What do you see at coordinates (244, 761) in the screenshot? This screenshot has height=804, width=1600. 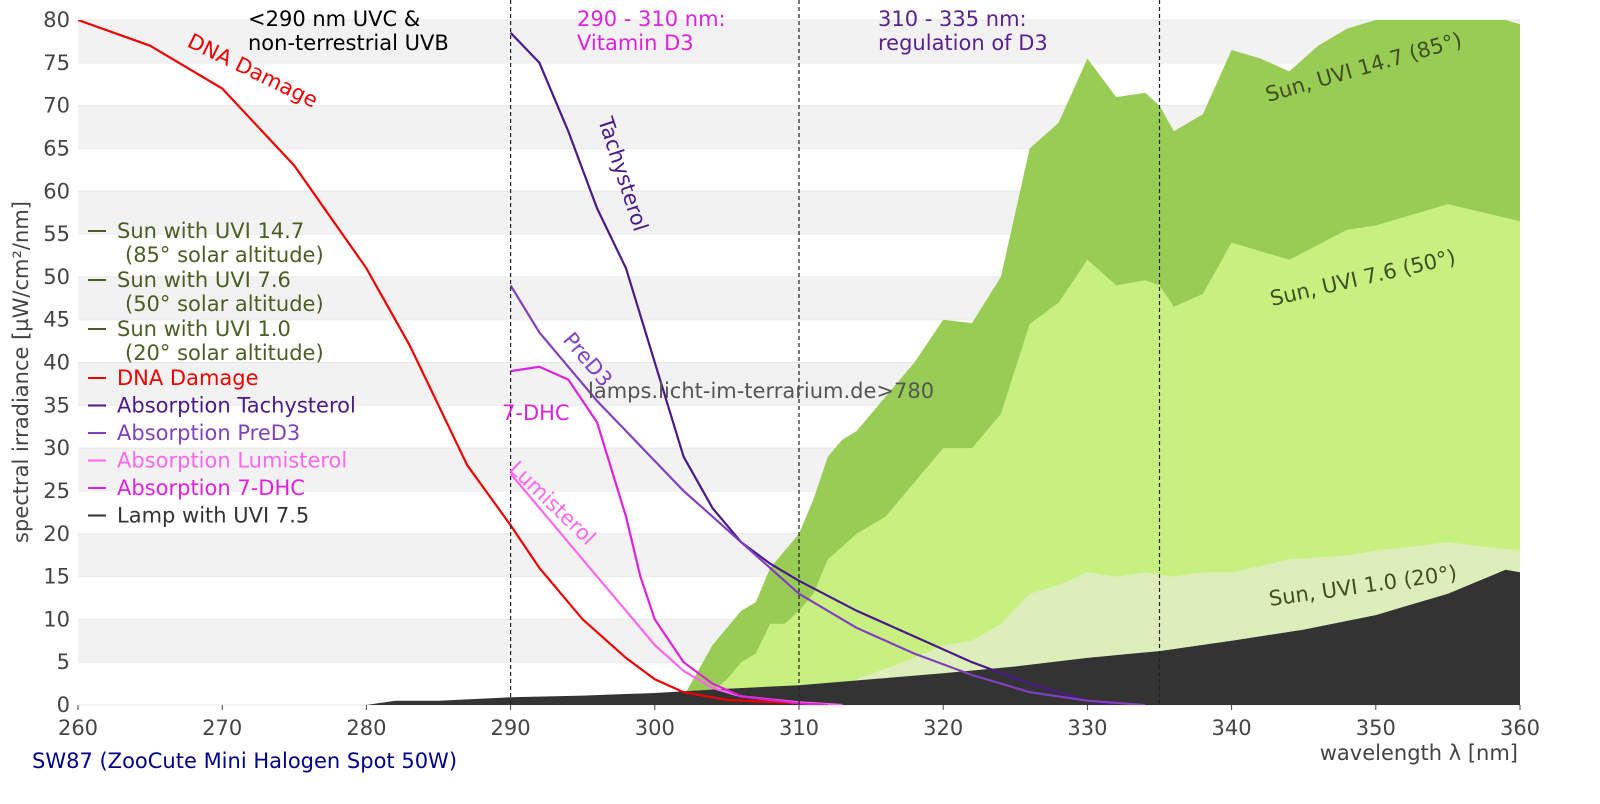 I see `footer: SW87 (ZooCute Mini Halogen Spot 50W)` at bounding box center [244, 761].